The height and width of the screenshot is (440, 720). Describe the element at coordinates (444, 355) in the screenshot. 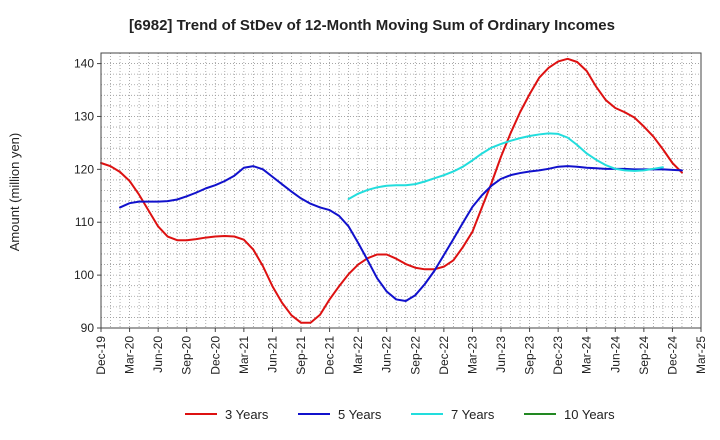

I see `x-tick-label: Dec-22` at that location.